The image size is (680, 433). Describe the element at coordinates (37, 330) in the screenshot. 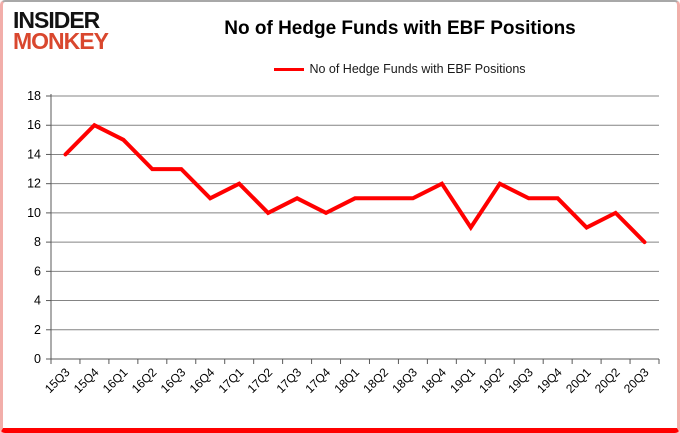

I see `y-axis-tick-label: 2` at that location.